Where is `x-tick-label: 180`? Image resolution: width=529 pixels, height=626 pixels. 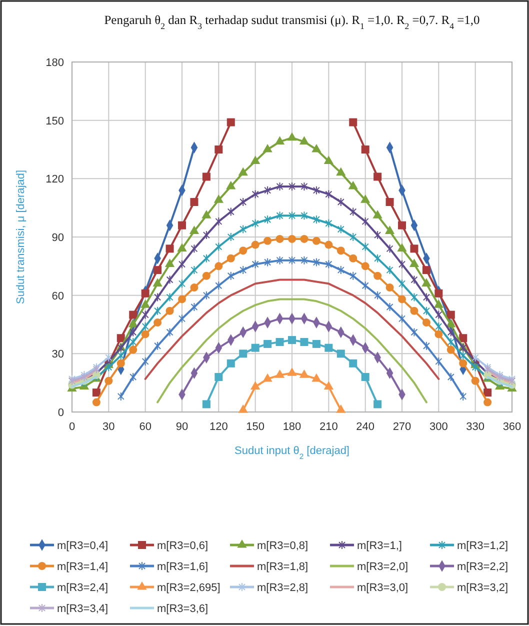 x-tick-label: 180 is located at coordinates (292, 427).